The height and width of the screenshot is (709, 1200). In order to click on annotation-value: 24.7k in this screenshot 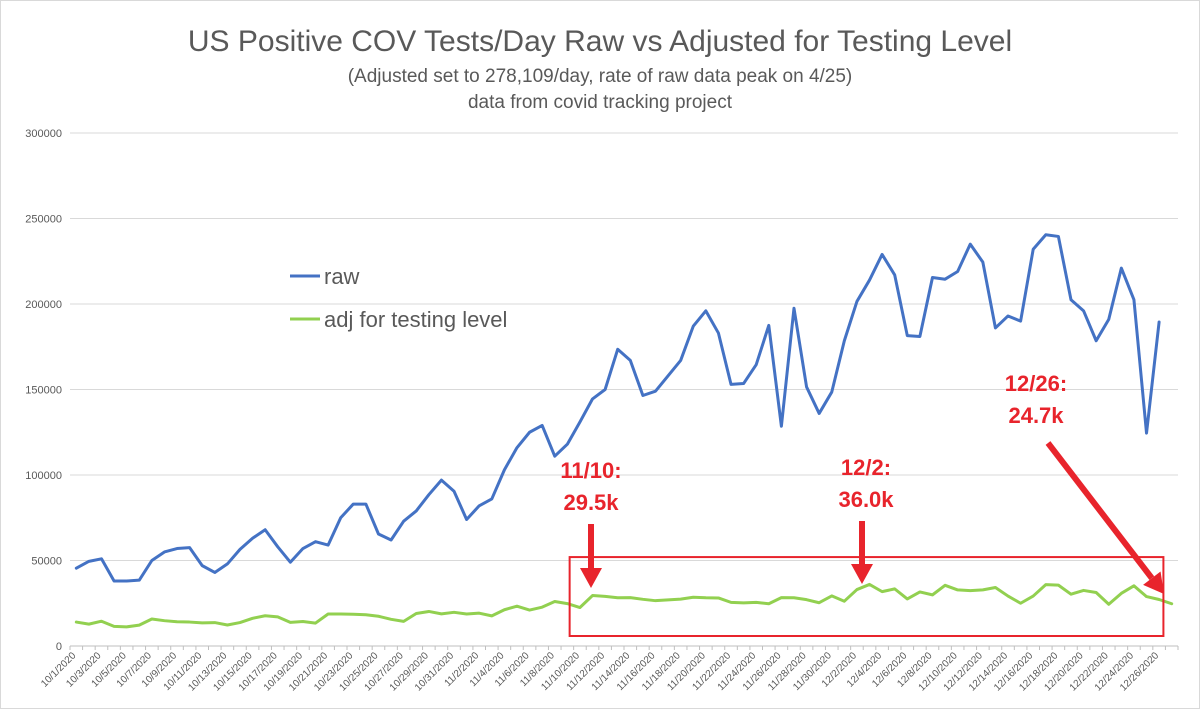, I will do `click(1036, 415)`.